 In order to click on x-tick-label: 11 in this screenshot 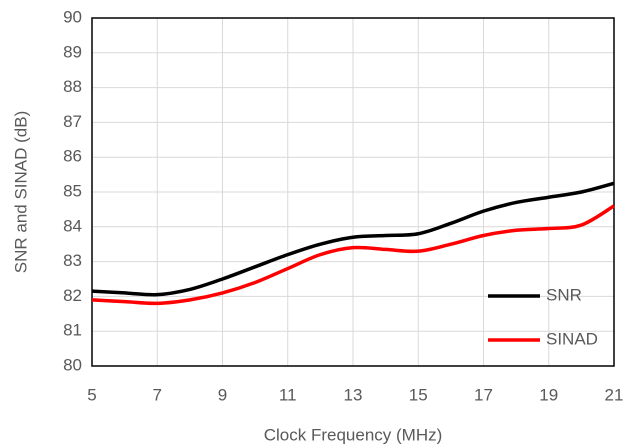, I will do `click(288, 394)`.